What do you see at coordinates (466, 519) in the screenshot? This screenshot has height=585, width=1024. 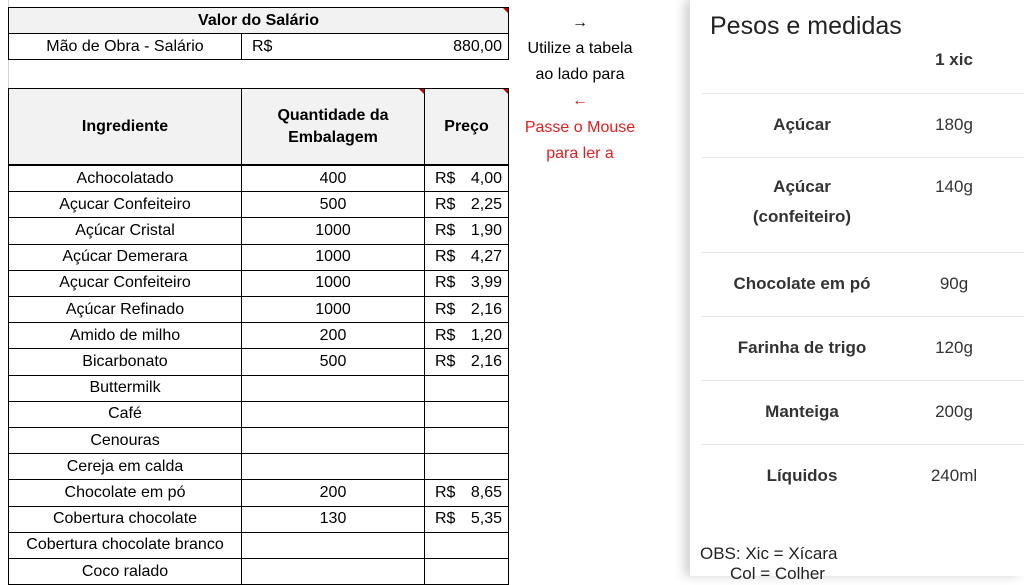 I see `price-cell: R$ 5,35` at bounding box center [466, 519].